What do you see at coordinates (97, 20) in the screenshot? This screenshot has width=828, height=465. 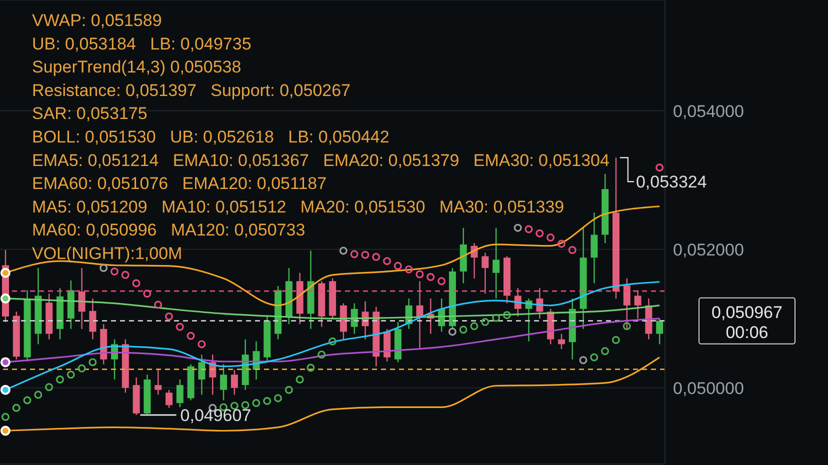 I see `annotation: VWAP: 0,051589` at bounding box center [97, 20].